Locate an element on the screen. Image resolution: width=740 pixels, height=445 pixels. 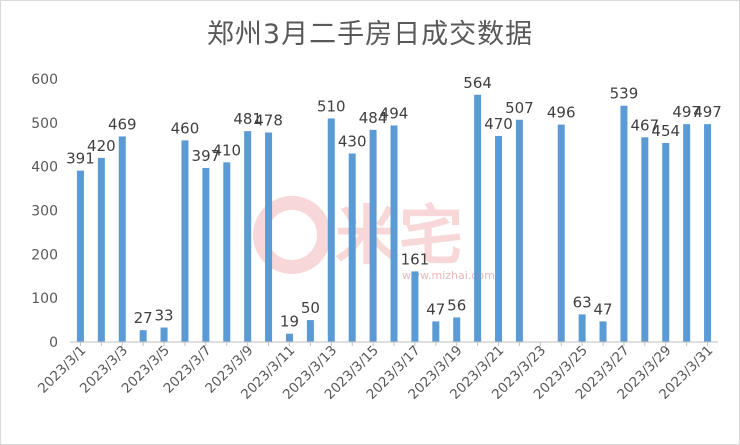
watermark: 米宅 www.mizhai.com is located at coordinates (374, 239).